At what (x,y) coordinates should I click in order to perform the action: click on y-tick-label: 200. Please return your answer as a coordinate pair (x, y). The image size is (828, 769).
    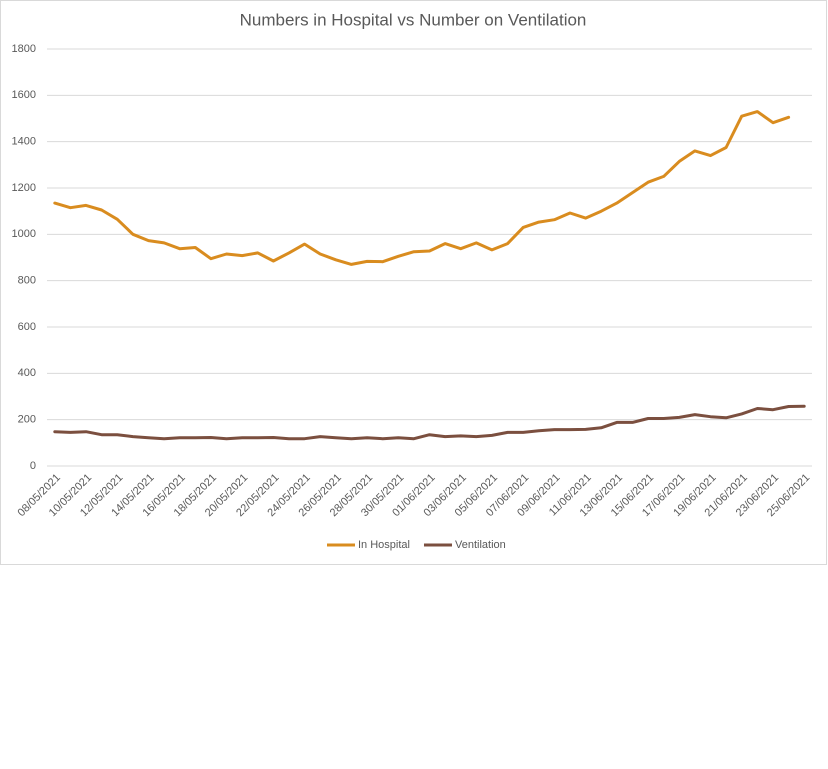
    Looking at the image, I should click on (27, 420).